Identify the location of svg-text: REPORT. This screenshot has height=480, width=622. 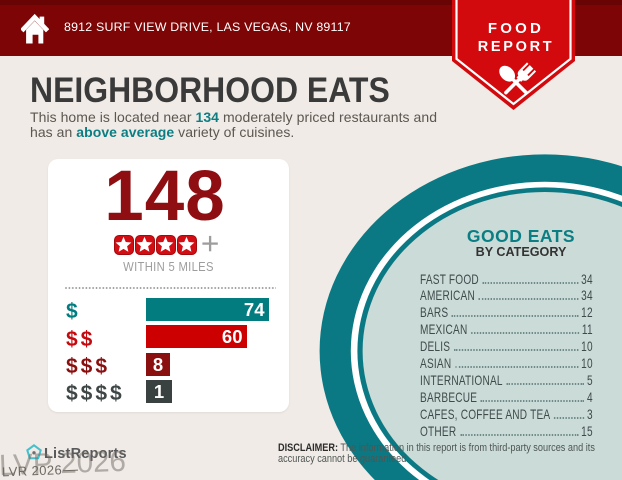
(516, 47).